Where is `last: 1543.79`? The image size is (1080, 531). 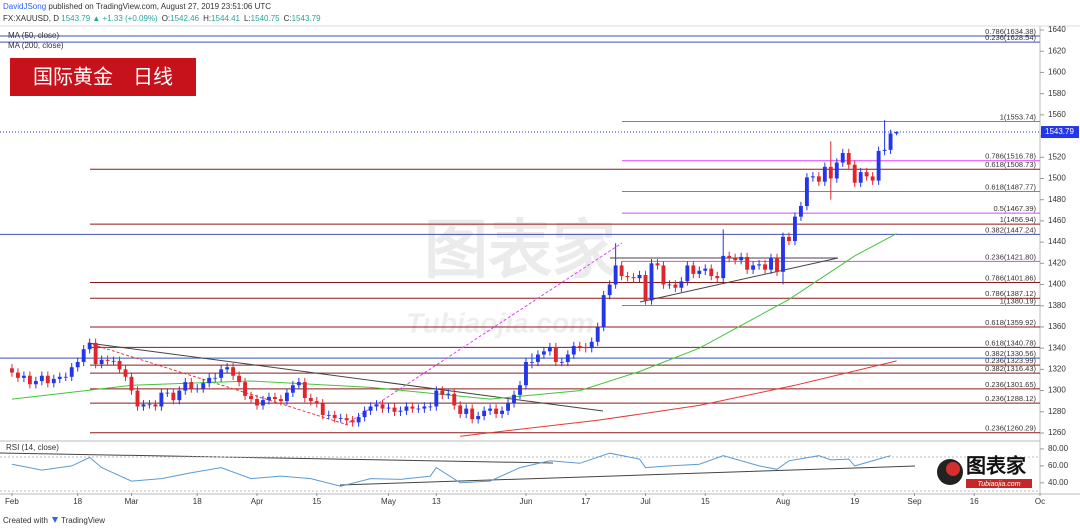
last: 1543.79 is located at coordinates (75, 18).